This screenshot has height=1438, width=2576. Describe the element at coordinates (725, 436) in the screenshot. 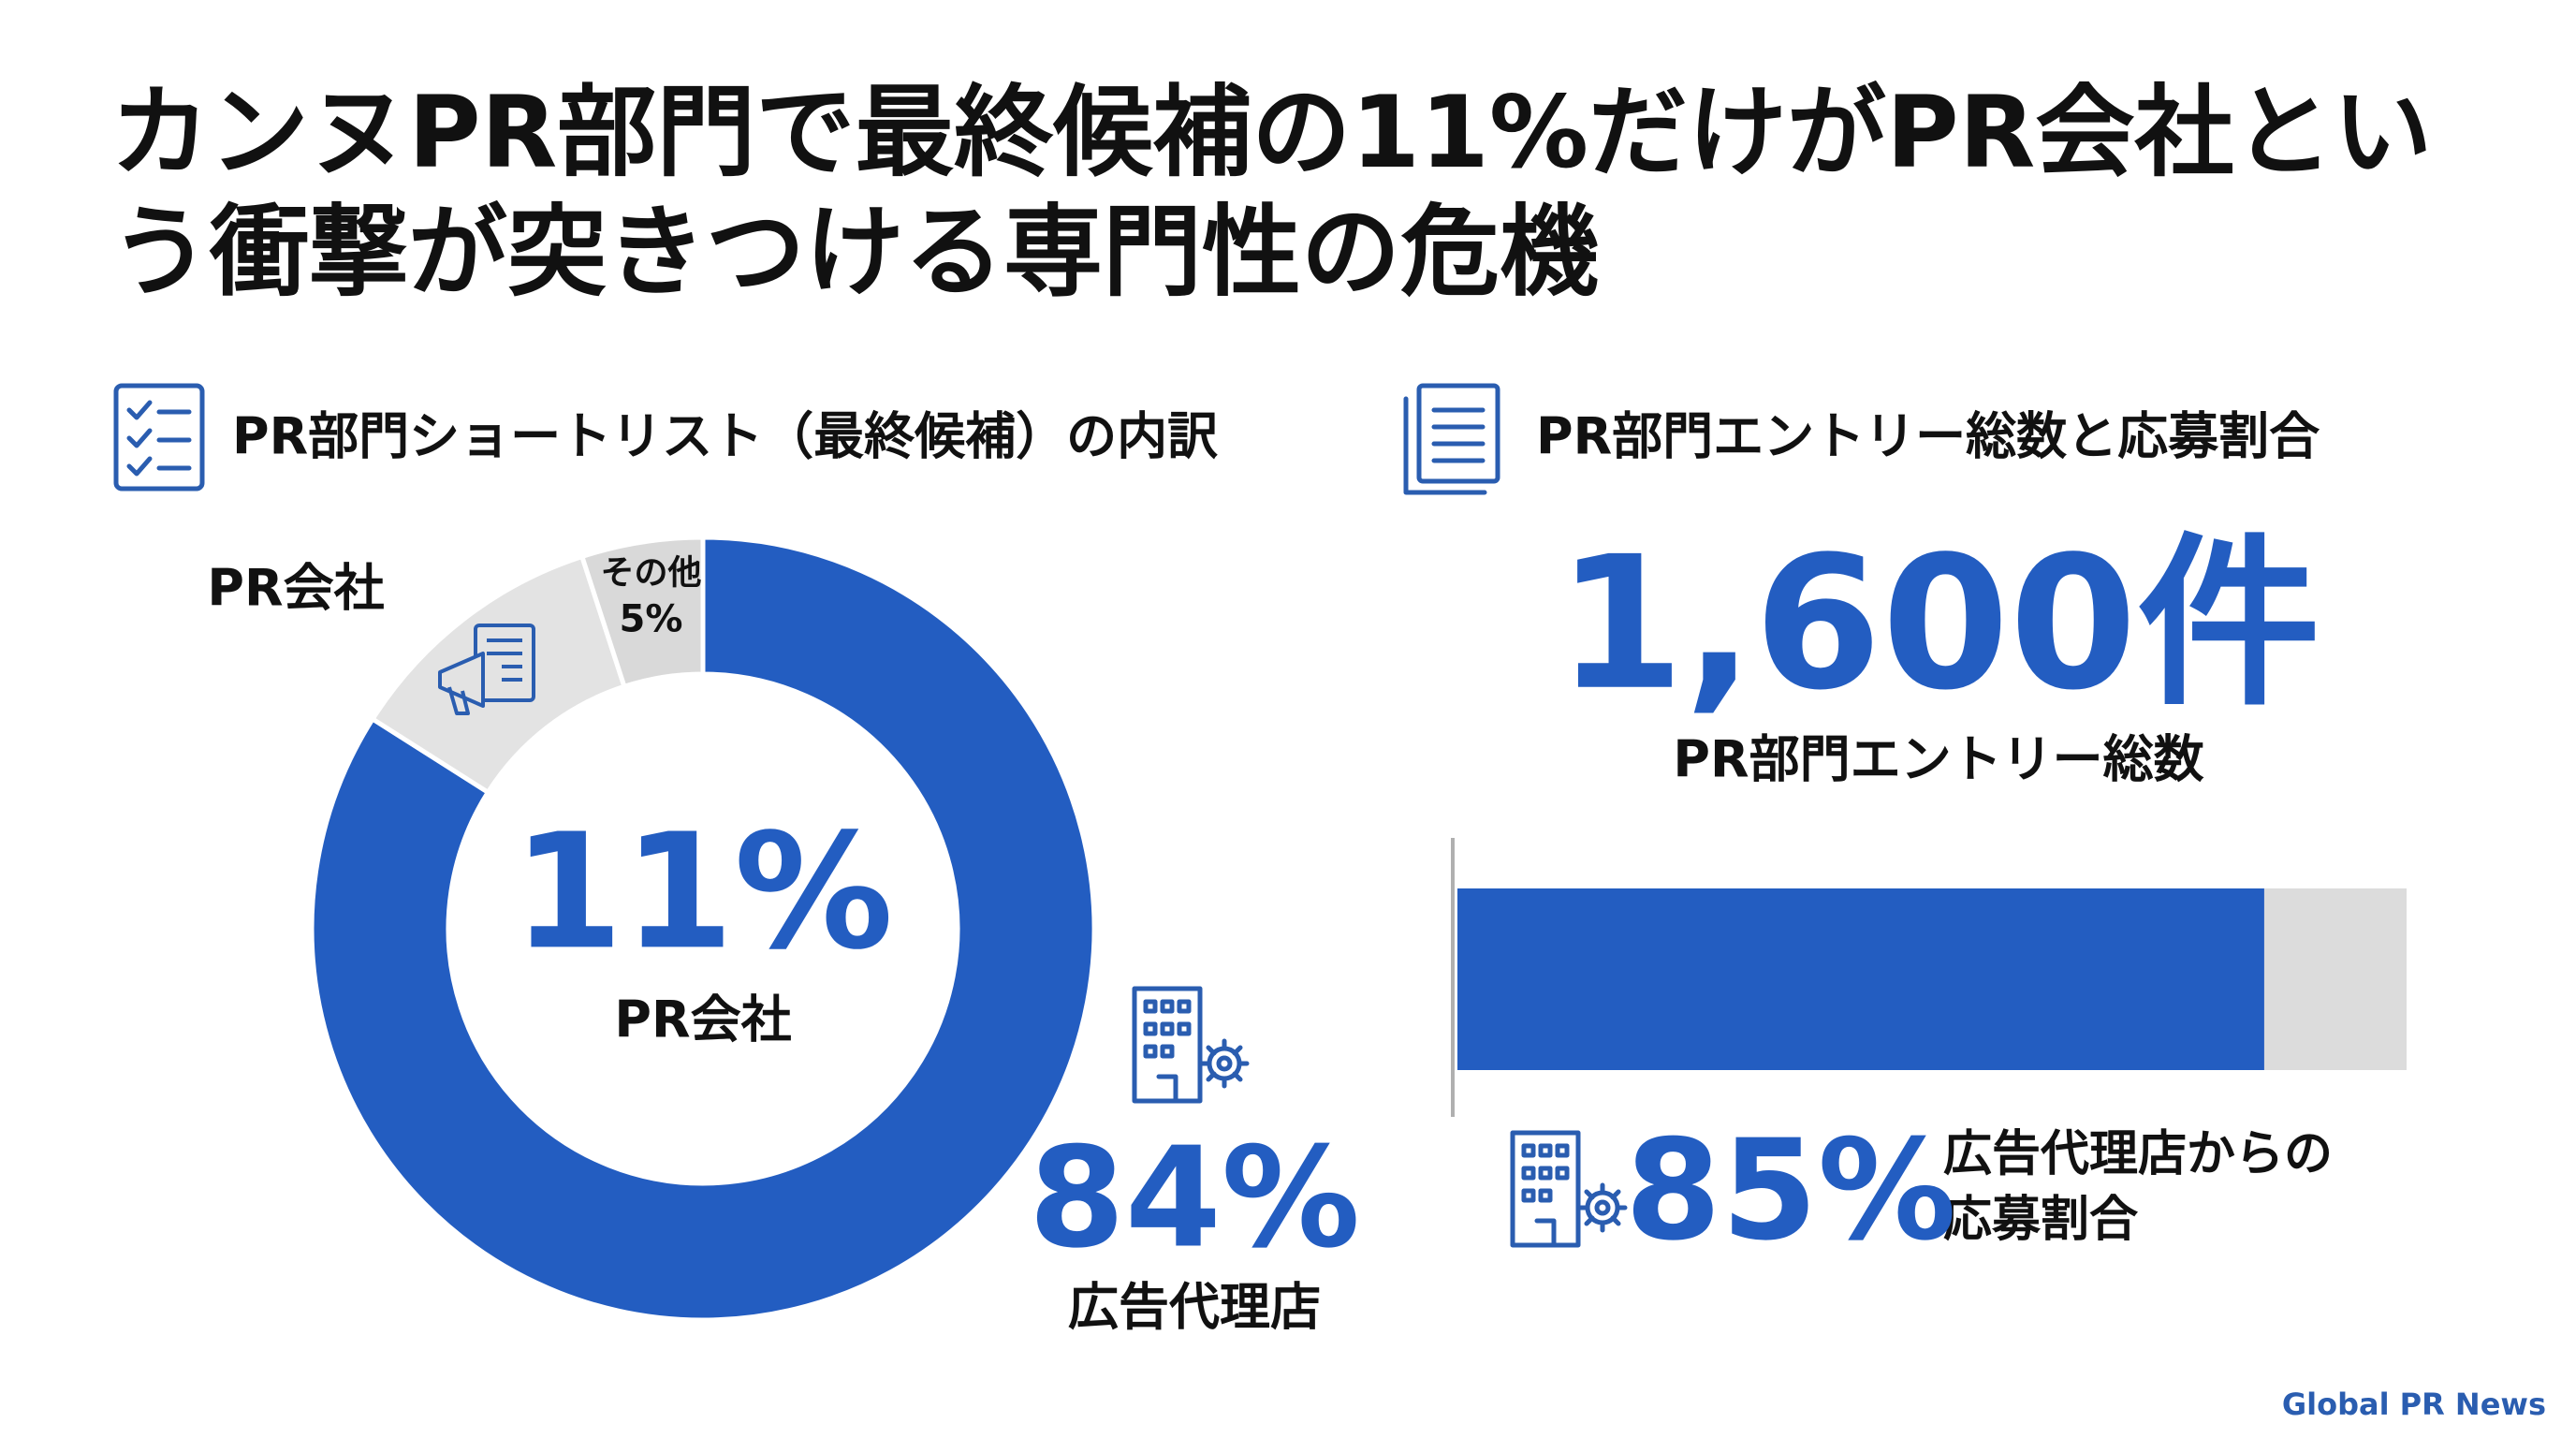

I see `section-subtitle: PR部門ショートリスト（最終候補）の内訳` at that location.